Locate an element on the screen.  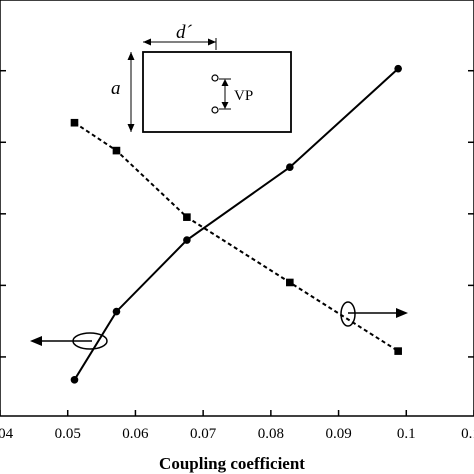
x-tick-label: 0.1 is located at coordinates (406, 434).